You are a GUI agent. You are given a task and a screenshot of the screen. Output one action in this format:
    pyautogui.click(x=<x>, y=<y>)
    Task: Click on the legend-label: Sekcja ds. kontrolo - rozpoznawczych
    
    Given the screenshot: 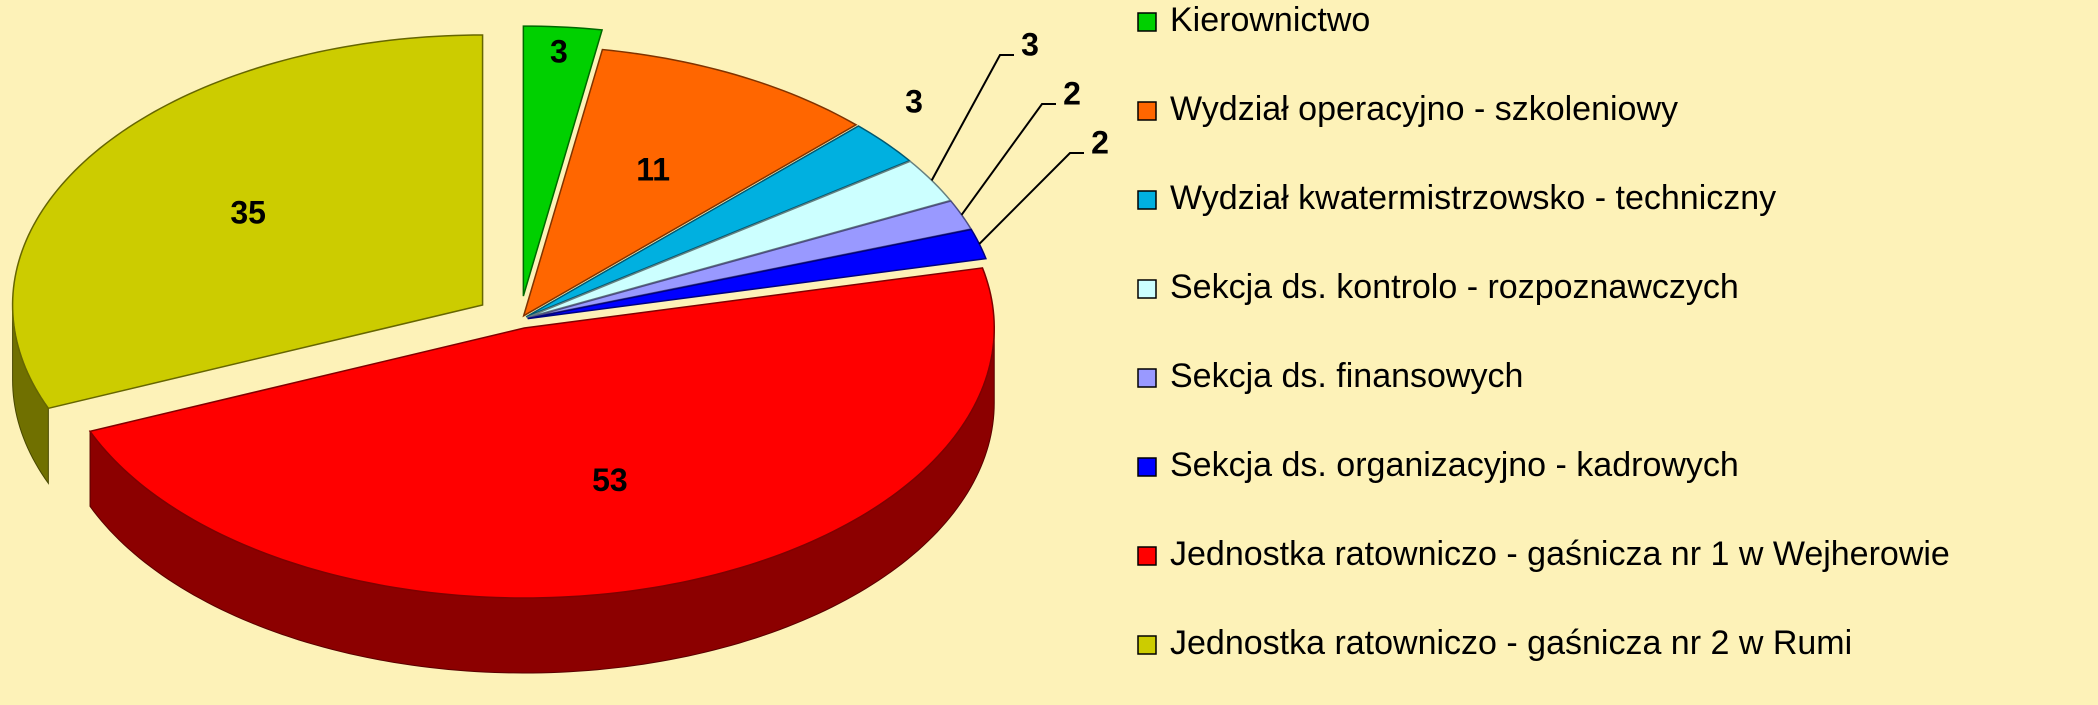 What is the action you would take?
    pyautogui.click(x=1454, y=287)
    